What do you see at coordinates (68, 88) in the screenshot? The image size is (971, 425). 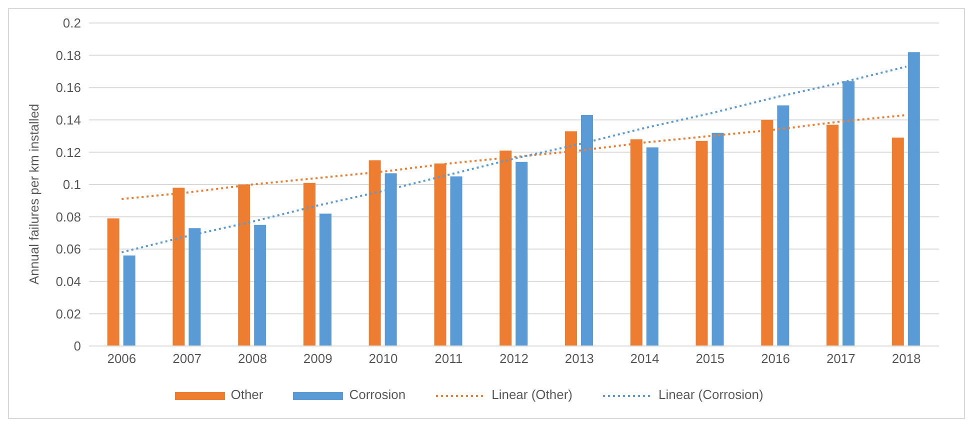 I see `y-tick-label: 0.16` at bounding box center [68, 88].